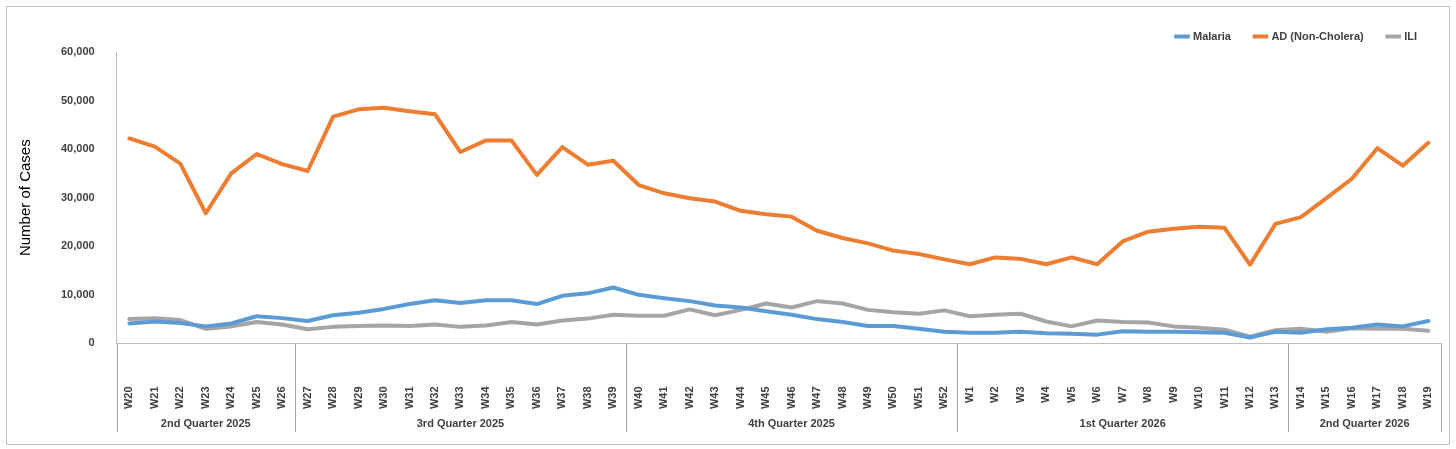 This screenshot has height=449, width=1456. I want to click on x-tick-label: W33, so click(459, 398).